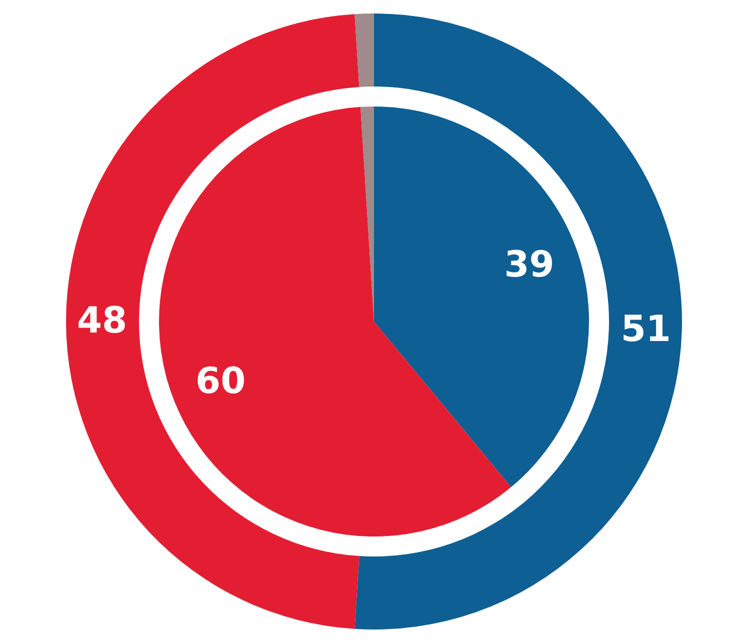 The image size is (748, 643). Describe the element at coordinates (529, 265) in the screenshot. I see `data-label: 39` at that location.